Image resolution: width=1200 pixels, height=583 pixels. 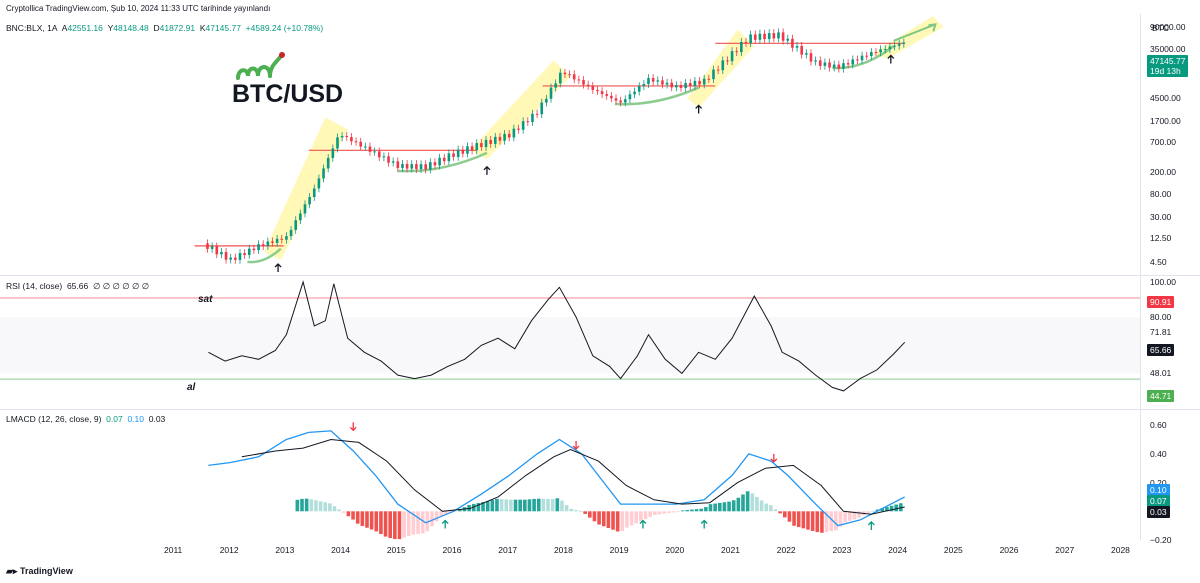 What do you see at coordinates (114, 419) in the screenshot?
I see `lmacd-hist-value: 0.07` at bounding box center [114, 419].